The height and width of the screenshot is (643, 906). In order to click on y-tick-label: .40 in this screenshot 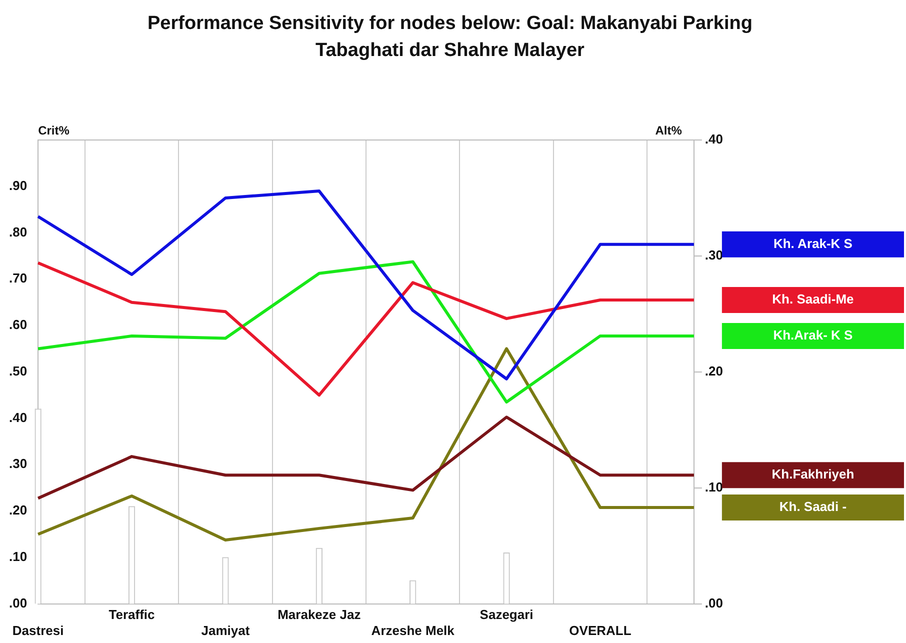, I will do `click(18, 417)`.